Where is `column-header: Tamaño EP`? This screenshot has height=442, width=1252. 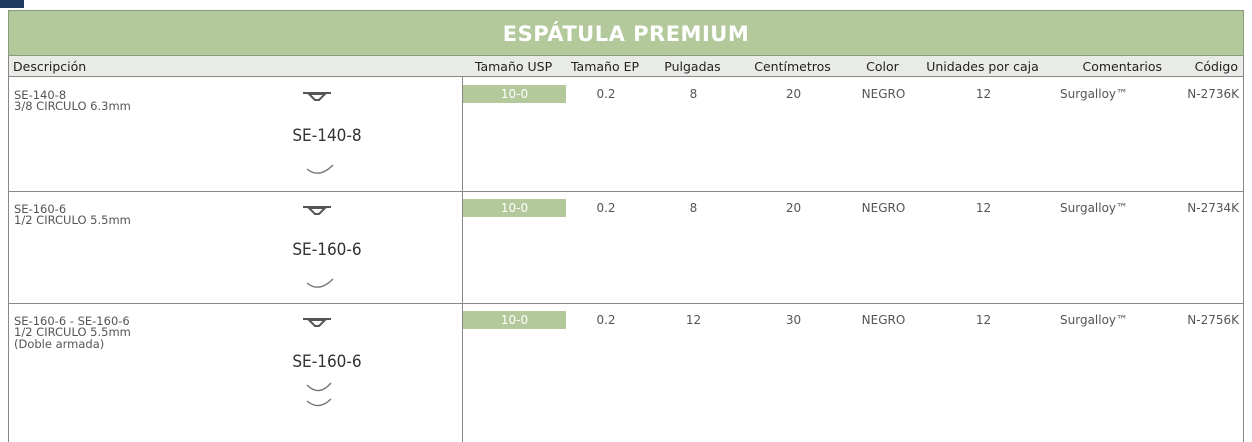
column-header: Tamaño EP is located at coordinates (605, 66).